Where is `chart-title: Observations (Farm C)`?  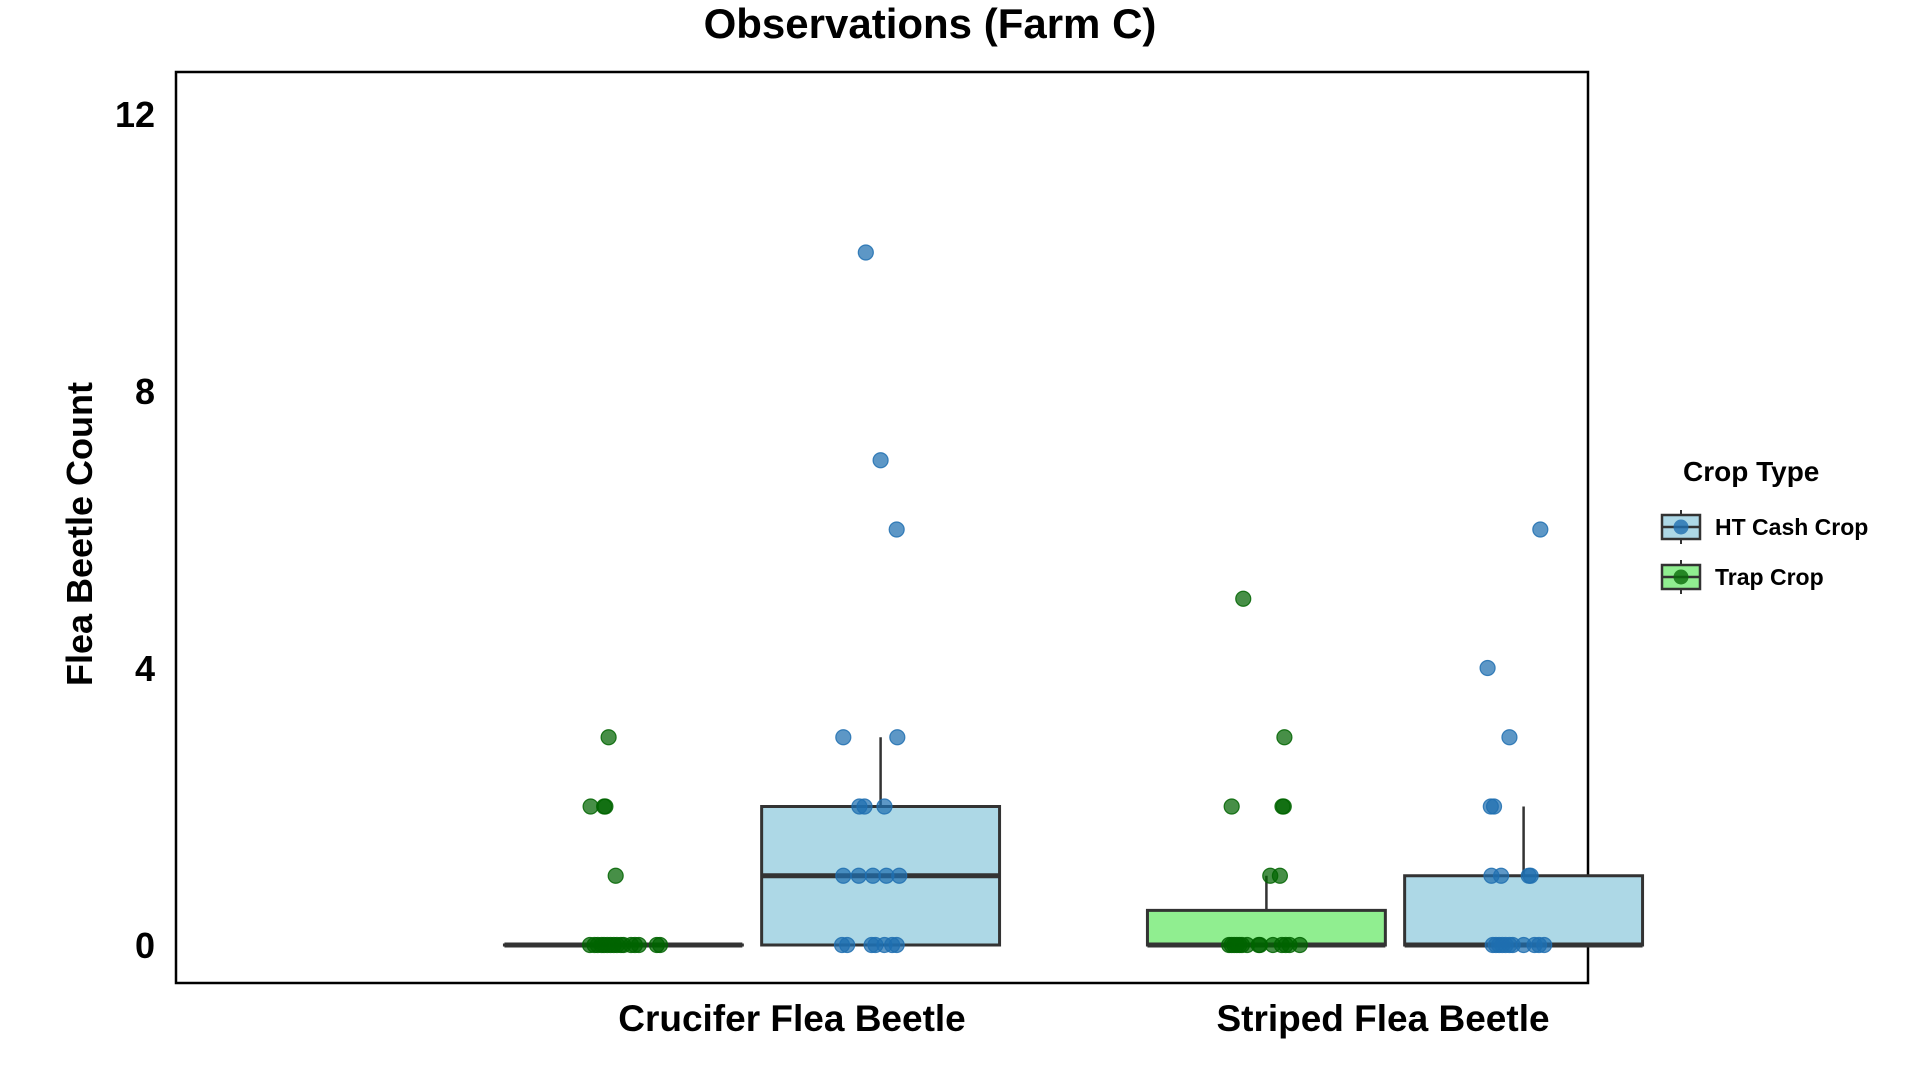 chart-title: Observations (Farm C) is located at coordinates (930, 23).